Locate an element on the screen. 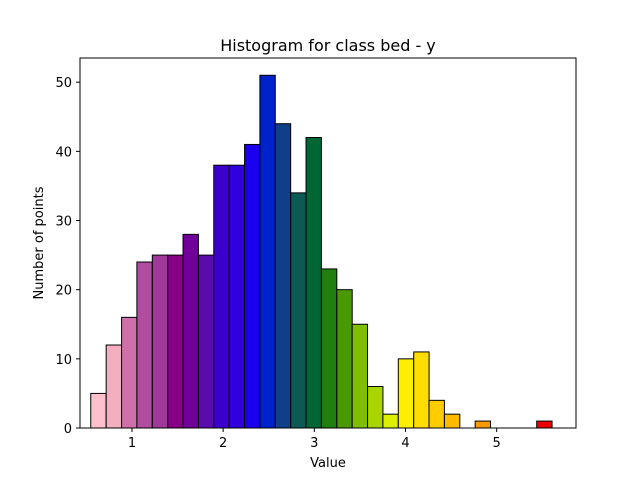 The image size is (640, 480). y-tick-label: 20 is located at coordinates (63, 291).